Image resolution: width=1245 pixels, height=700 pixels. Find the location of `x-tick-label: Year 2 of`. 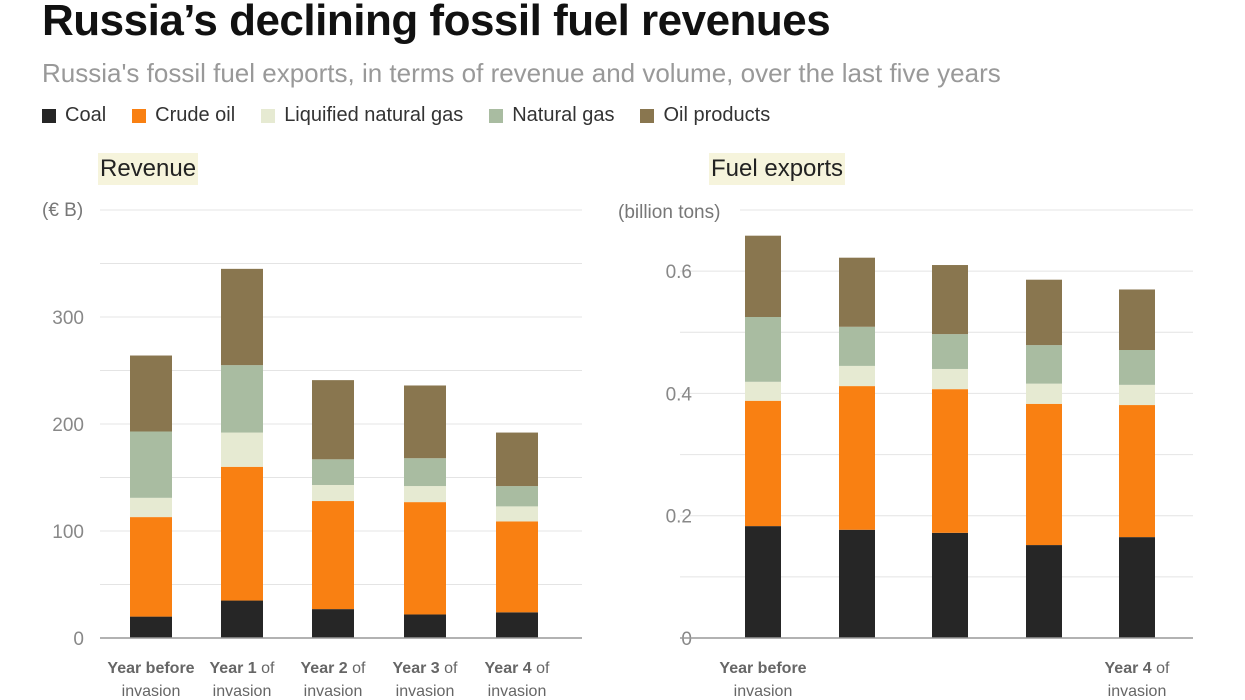

x-tick-label: Year 2 of is located at coordinates (334, 668).